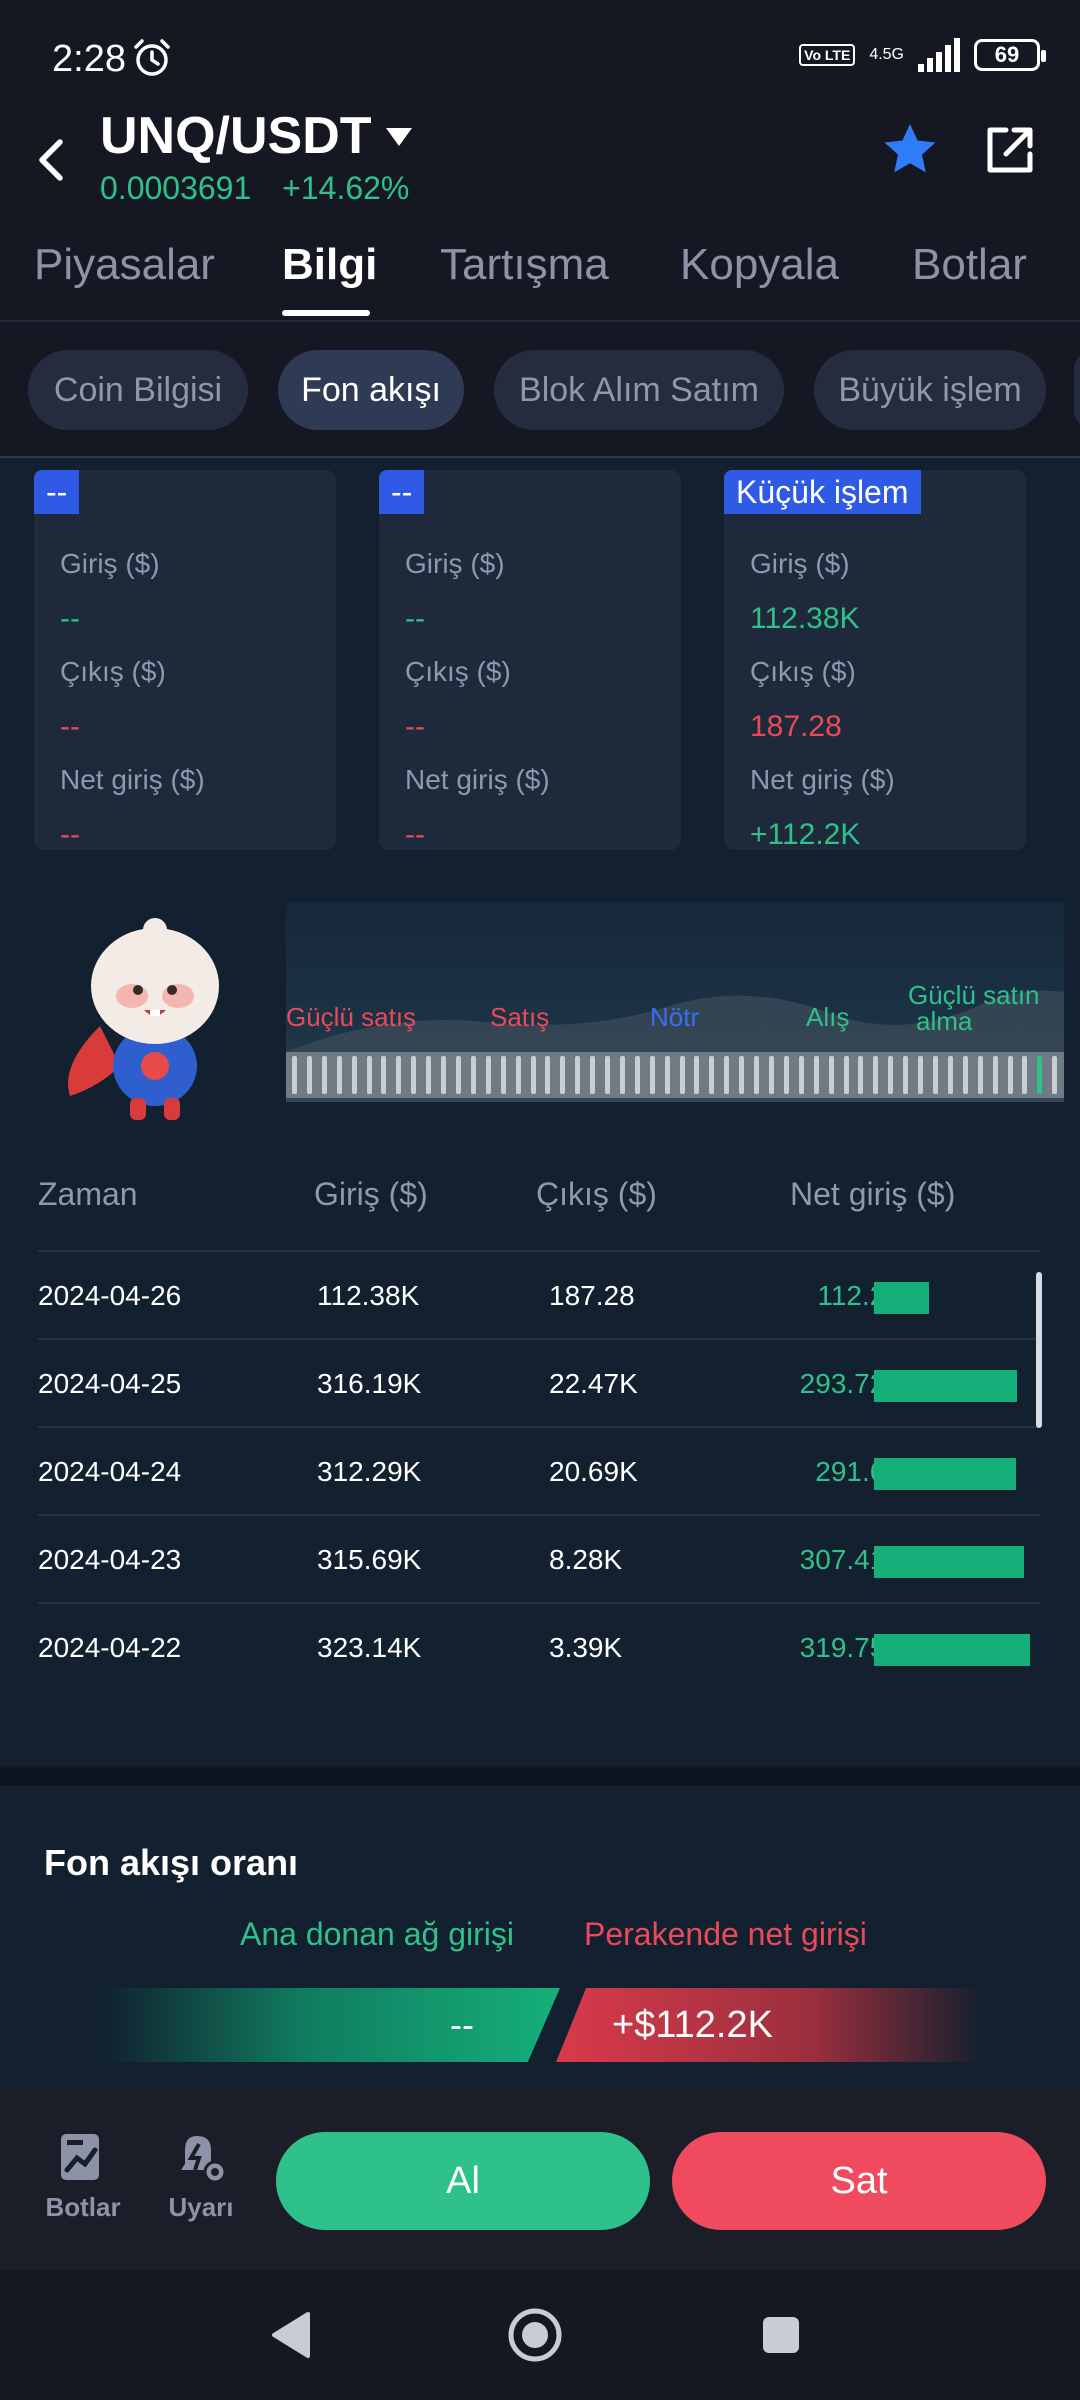  Describe the element at coordinates (110, 1383) in the screenshot. I see `row-date: 2024-04-25` at that location.